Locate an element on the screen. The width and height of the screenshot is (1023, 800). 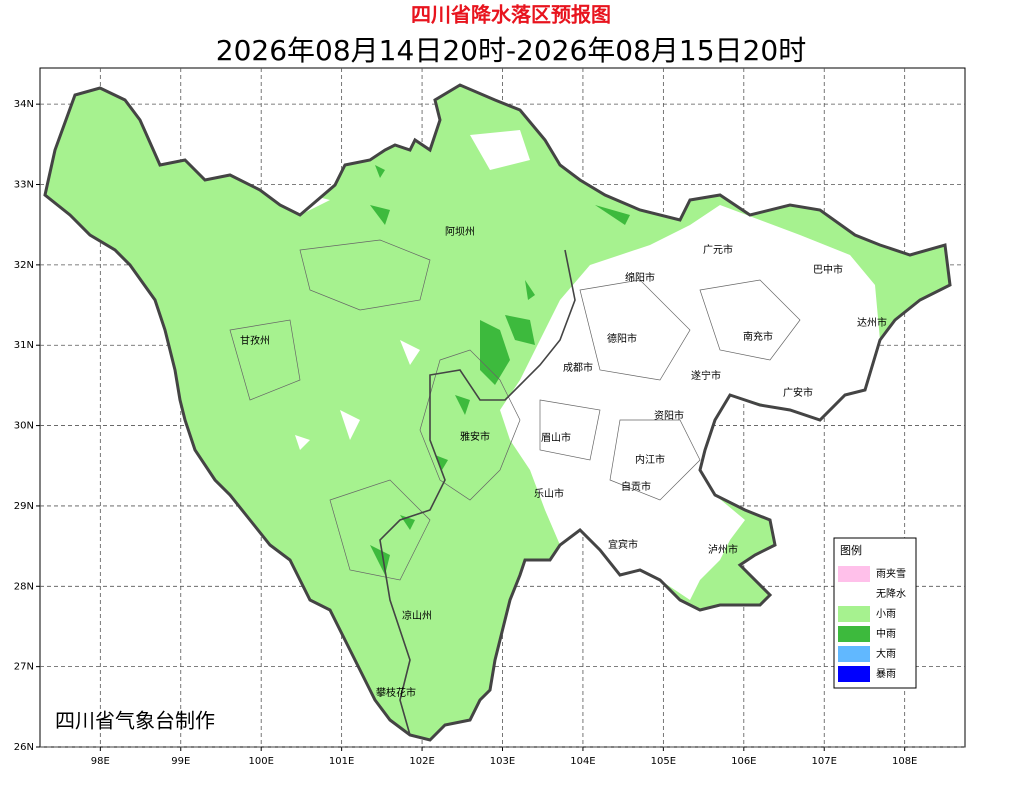
city-label: 达州市 is located at coordinates (872, 322).